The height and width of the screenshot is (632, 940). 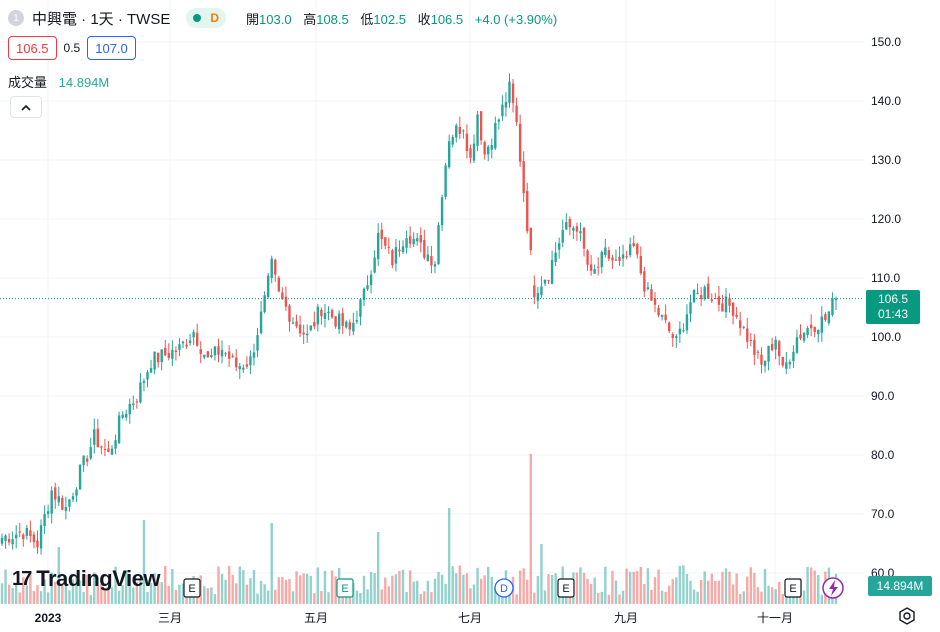 What do you see at coordinates (833, 588) in the screenshot?
I see `lightning-bolt` at bounding box center [833, 588].